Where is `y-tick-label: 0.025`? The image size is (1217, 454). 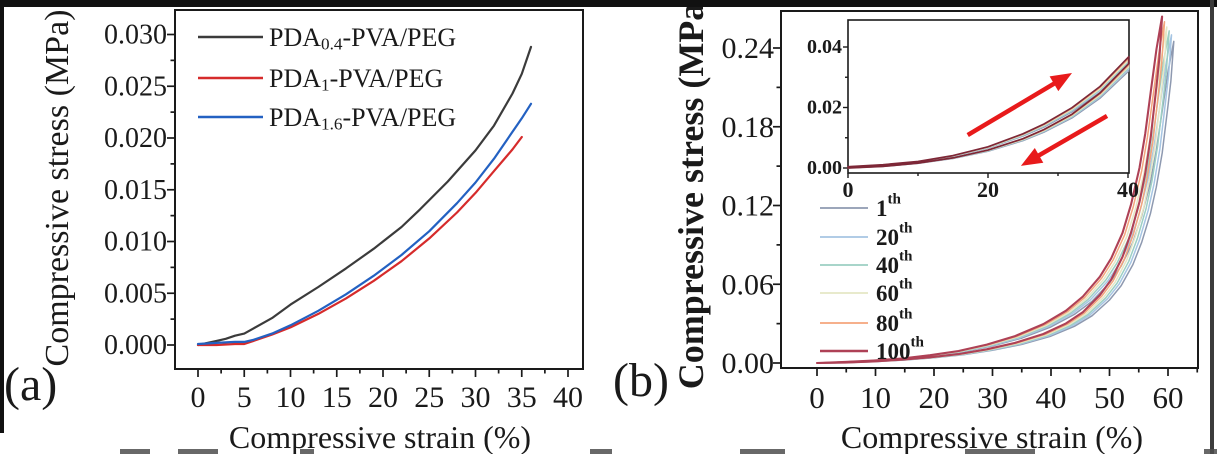 y-tick-label: 0.025 is located at coordinates (135, 86).